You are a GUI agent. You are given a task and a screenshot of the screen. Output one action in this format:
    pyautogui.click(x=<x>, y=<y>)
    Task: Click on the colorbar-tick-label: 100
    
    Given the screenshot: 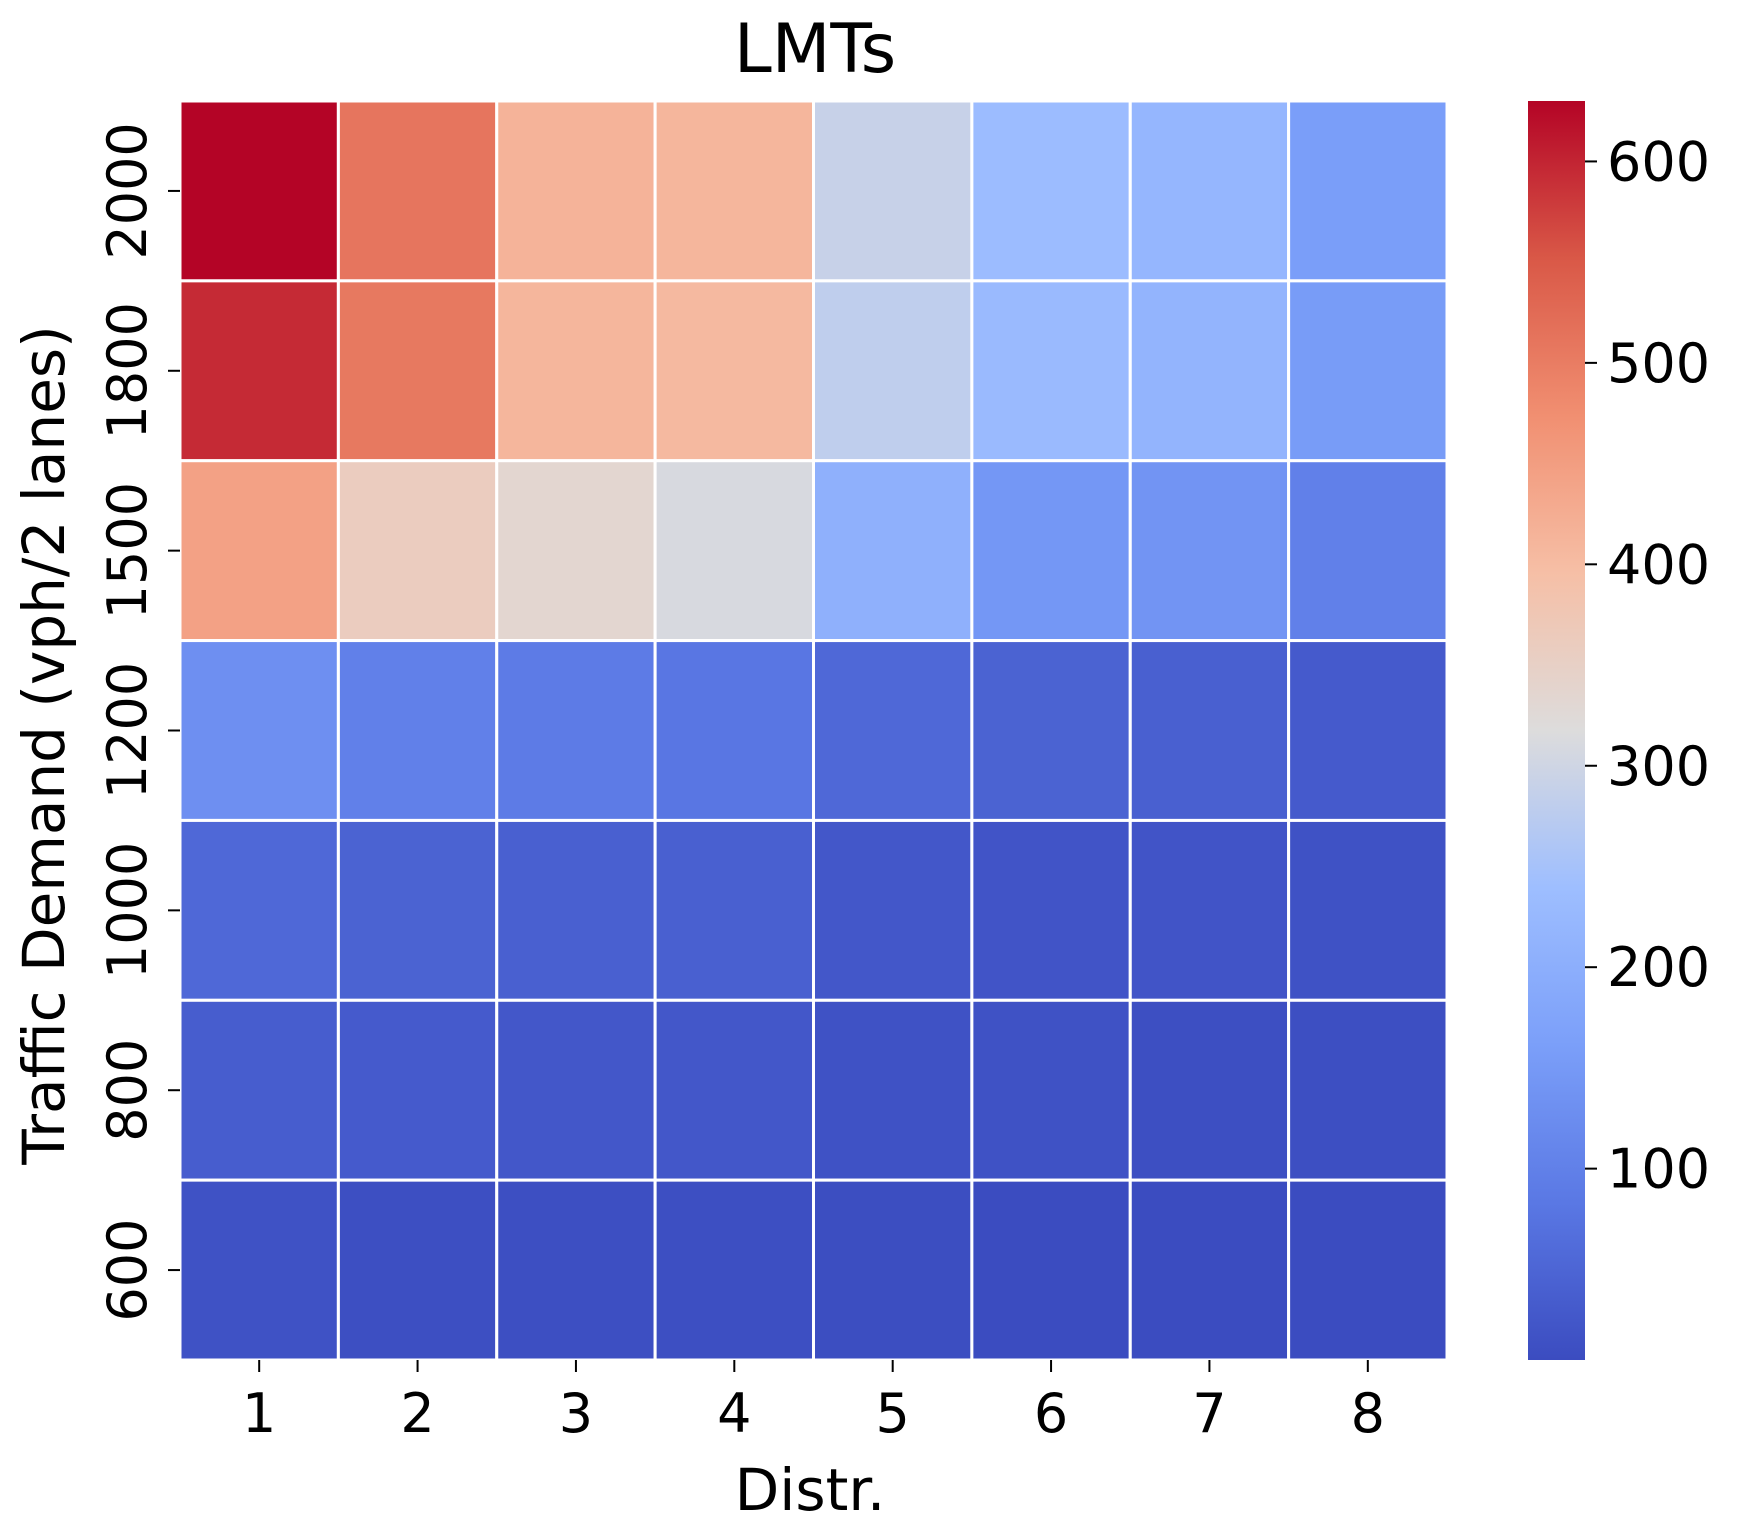 What is the action you would take?
    pyautogui.click(x=1658, y=1169)
    